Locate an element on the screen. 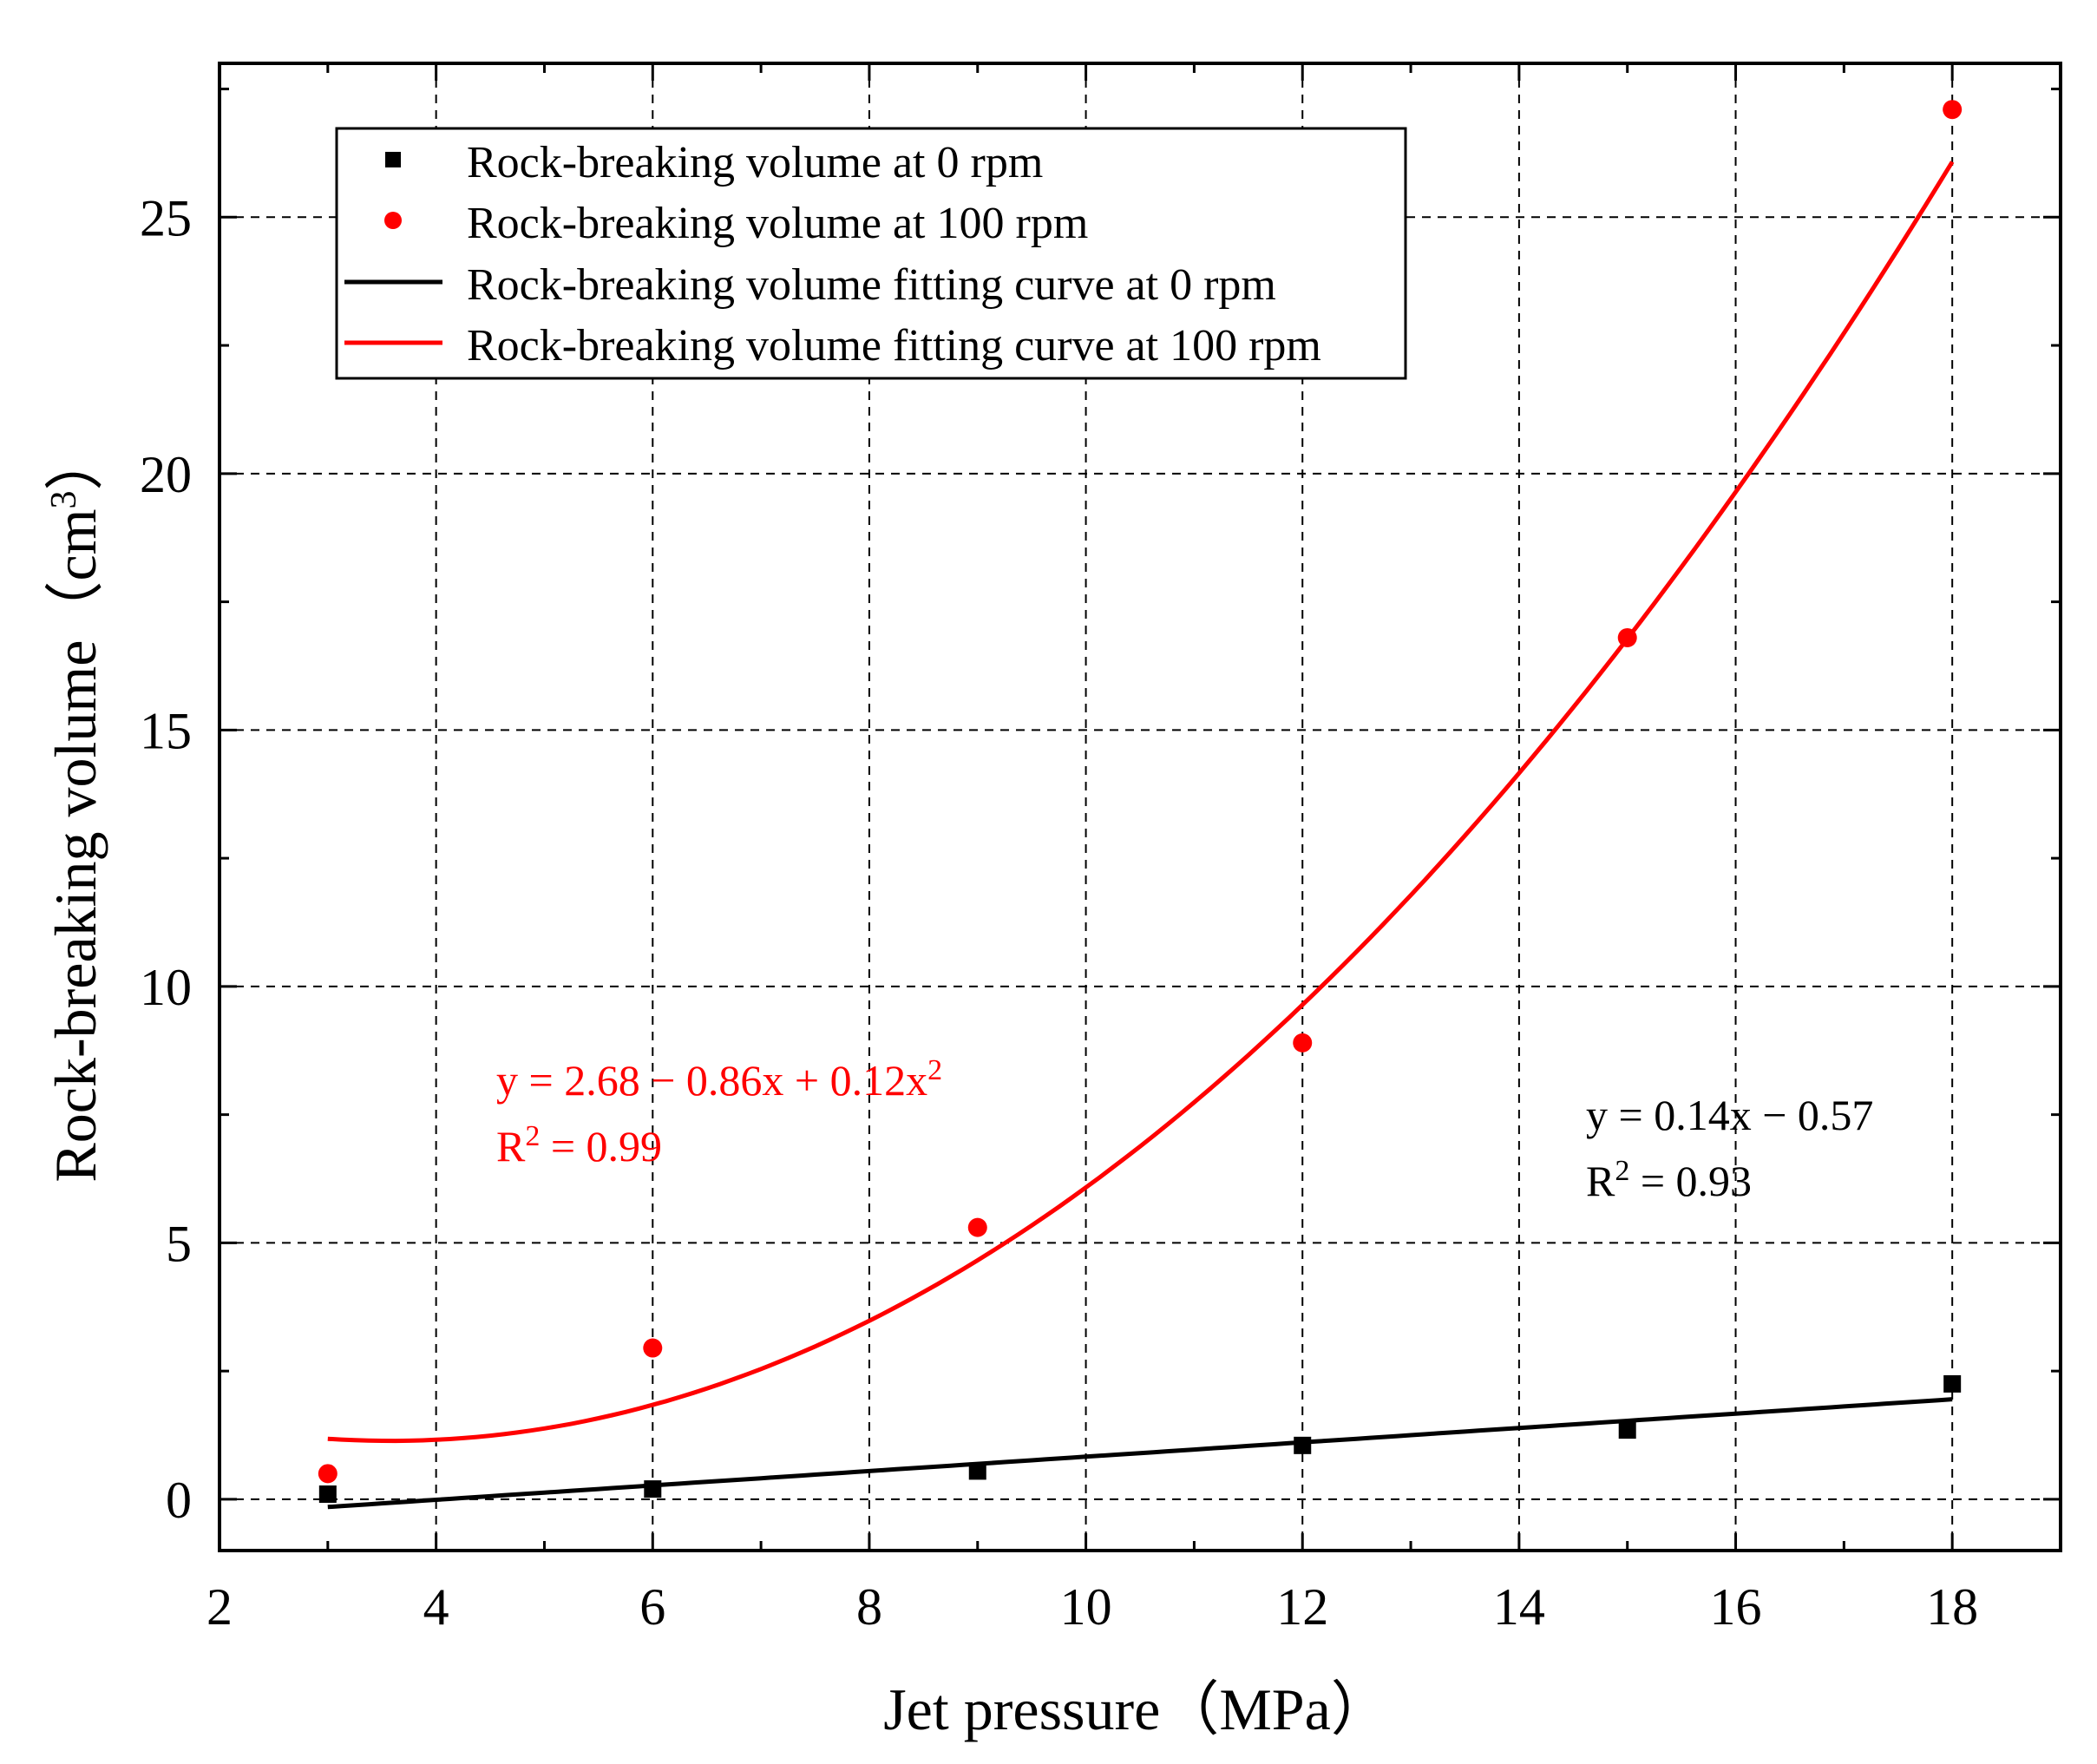 This screenshot has width=2097, height=1764. legend-marker-circle is located at coordinates (393, 220).